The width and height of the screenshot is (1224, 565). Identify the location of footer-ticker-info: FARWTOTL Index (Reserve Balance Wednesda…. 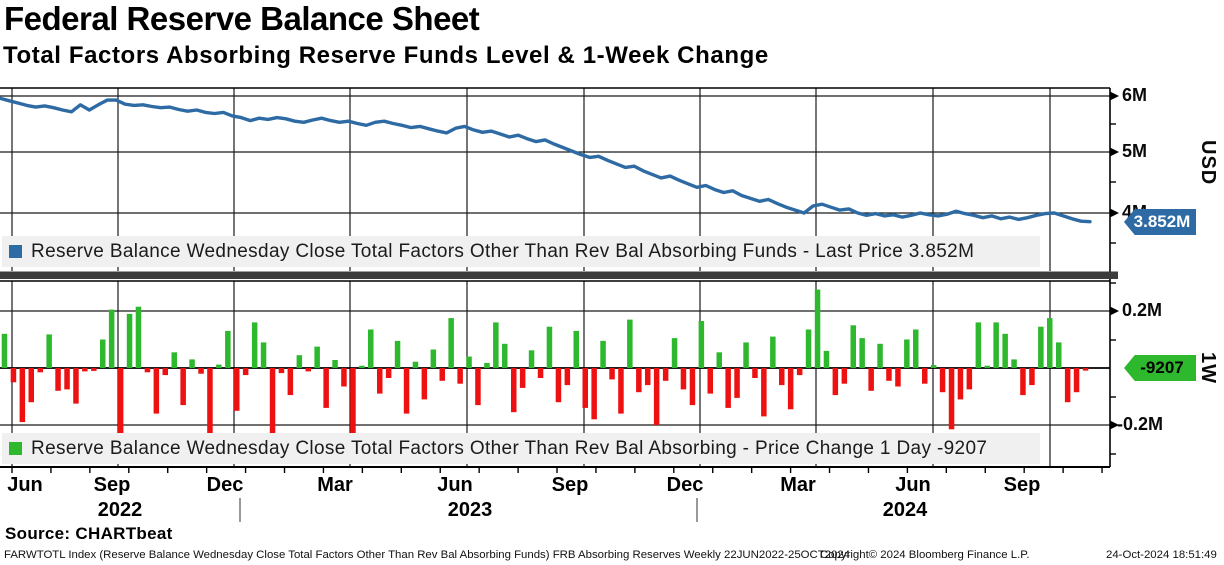
(427, 555).